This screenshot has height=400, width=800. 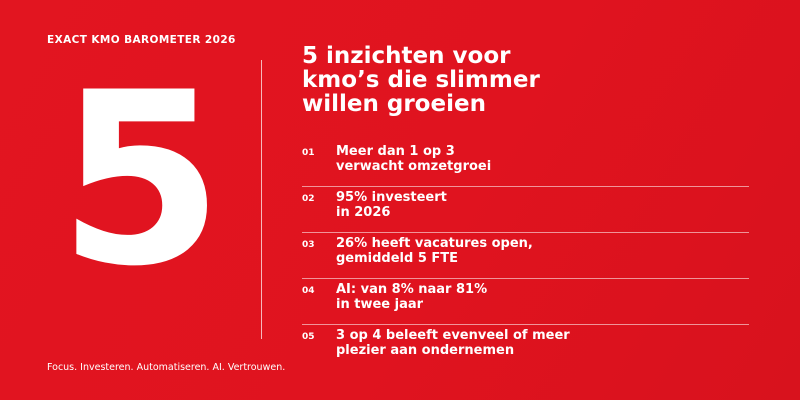 What do you see at coordinates (308, 337) in the screenshot?
I see `insight-number: 05` at bounding box center [308, 337].